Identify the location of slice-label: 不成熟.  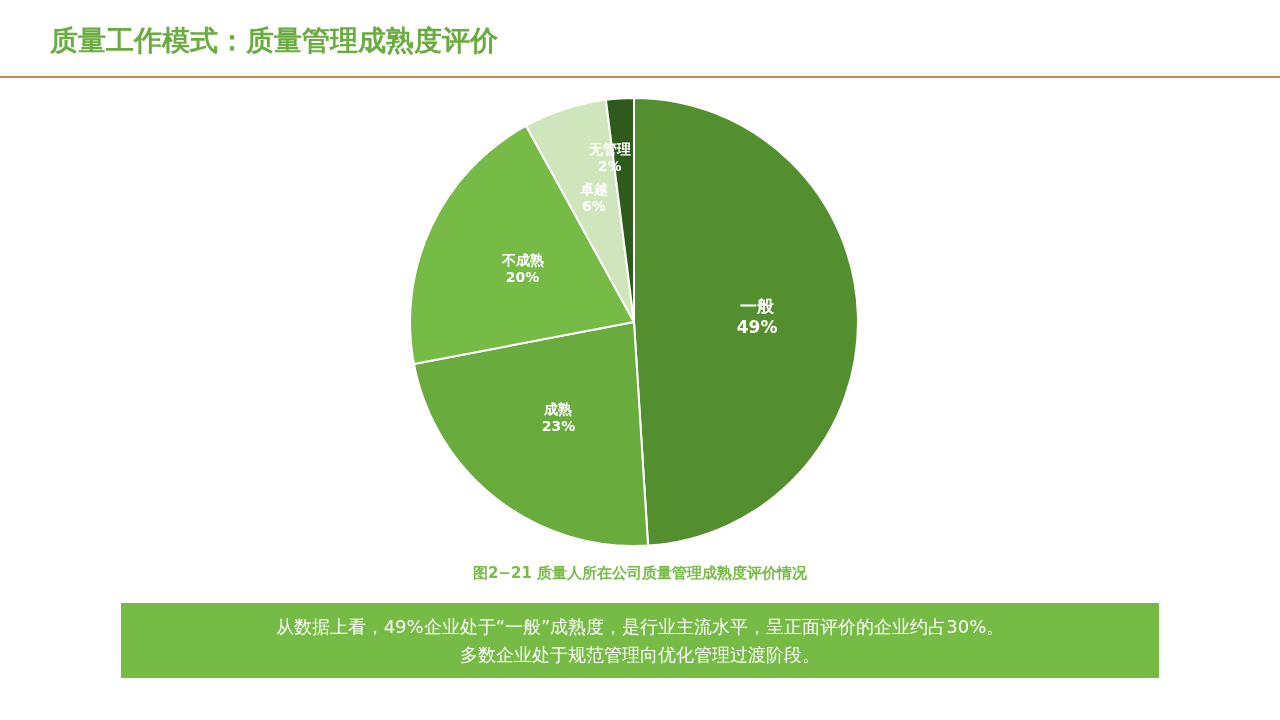
(522, 259).